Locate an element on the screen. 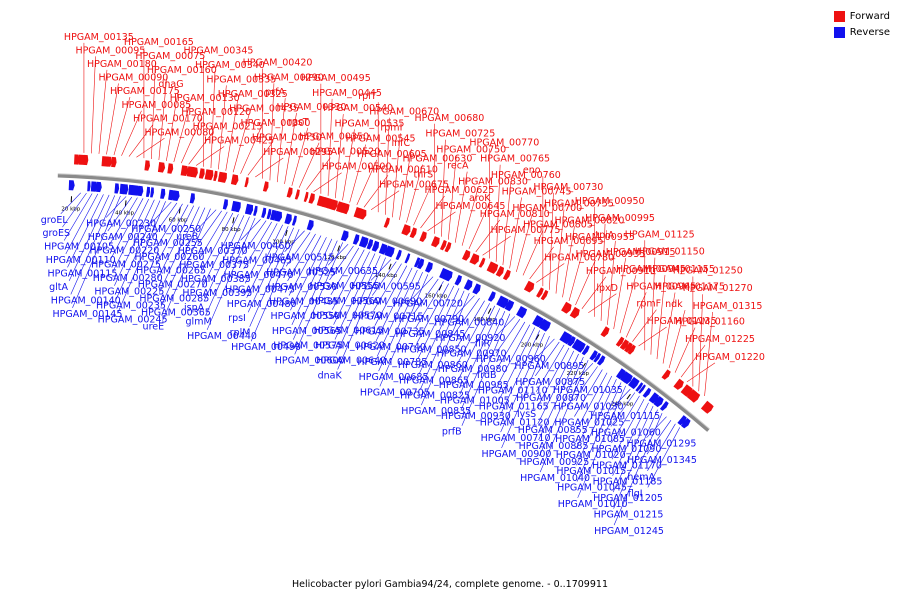  reverse-gene-label: HPGAM_00635 is located at coordinates (343, 271).